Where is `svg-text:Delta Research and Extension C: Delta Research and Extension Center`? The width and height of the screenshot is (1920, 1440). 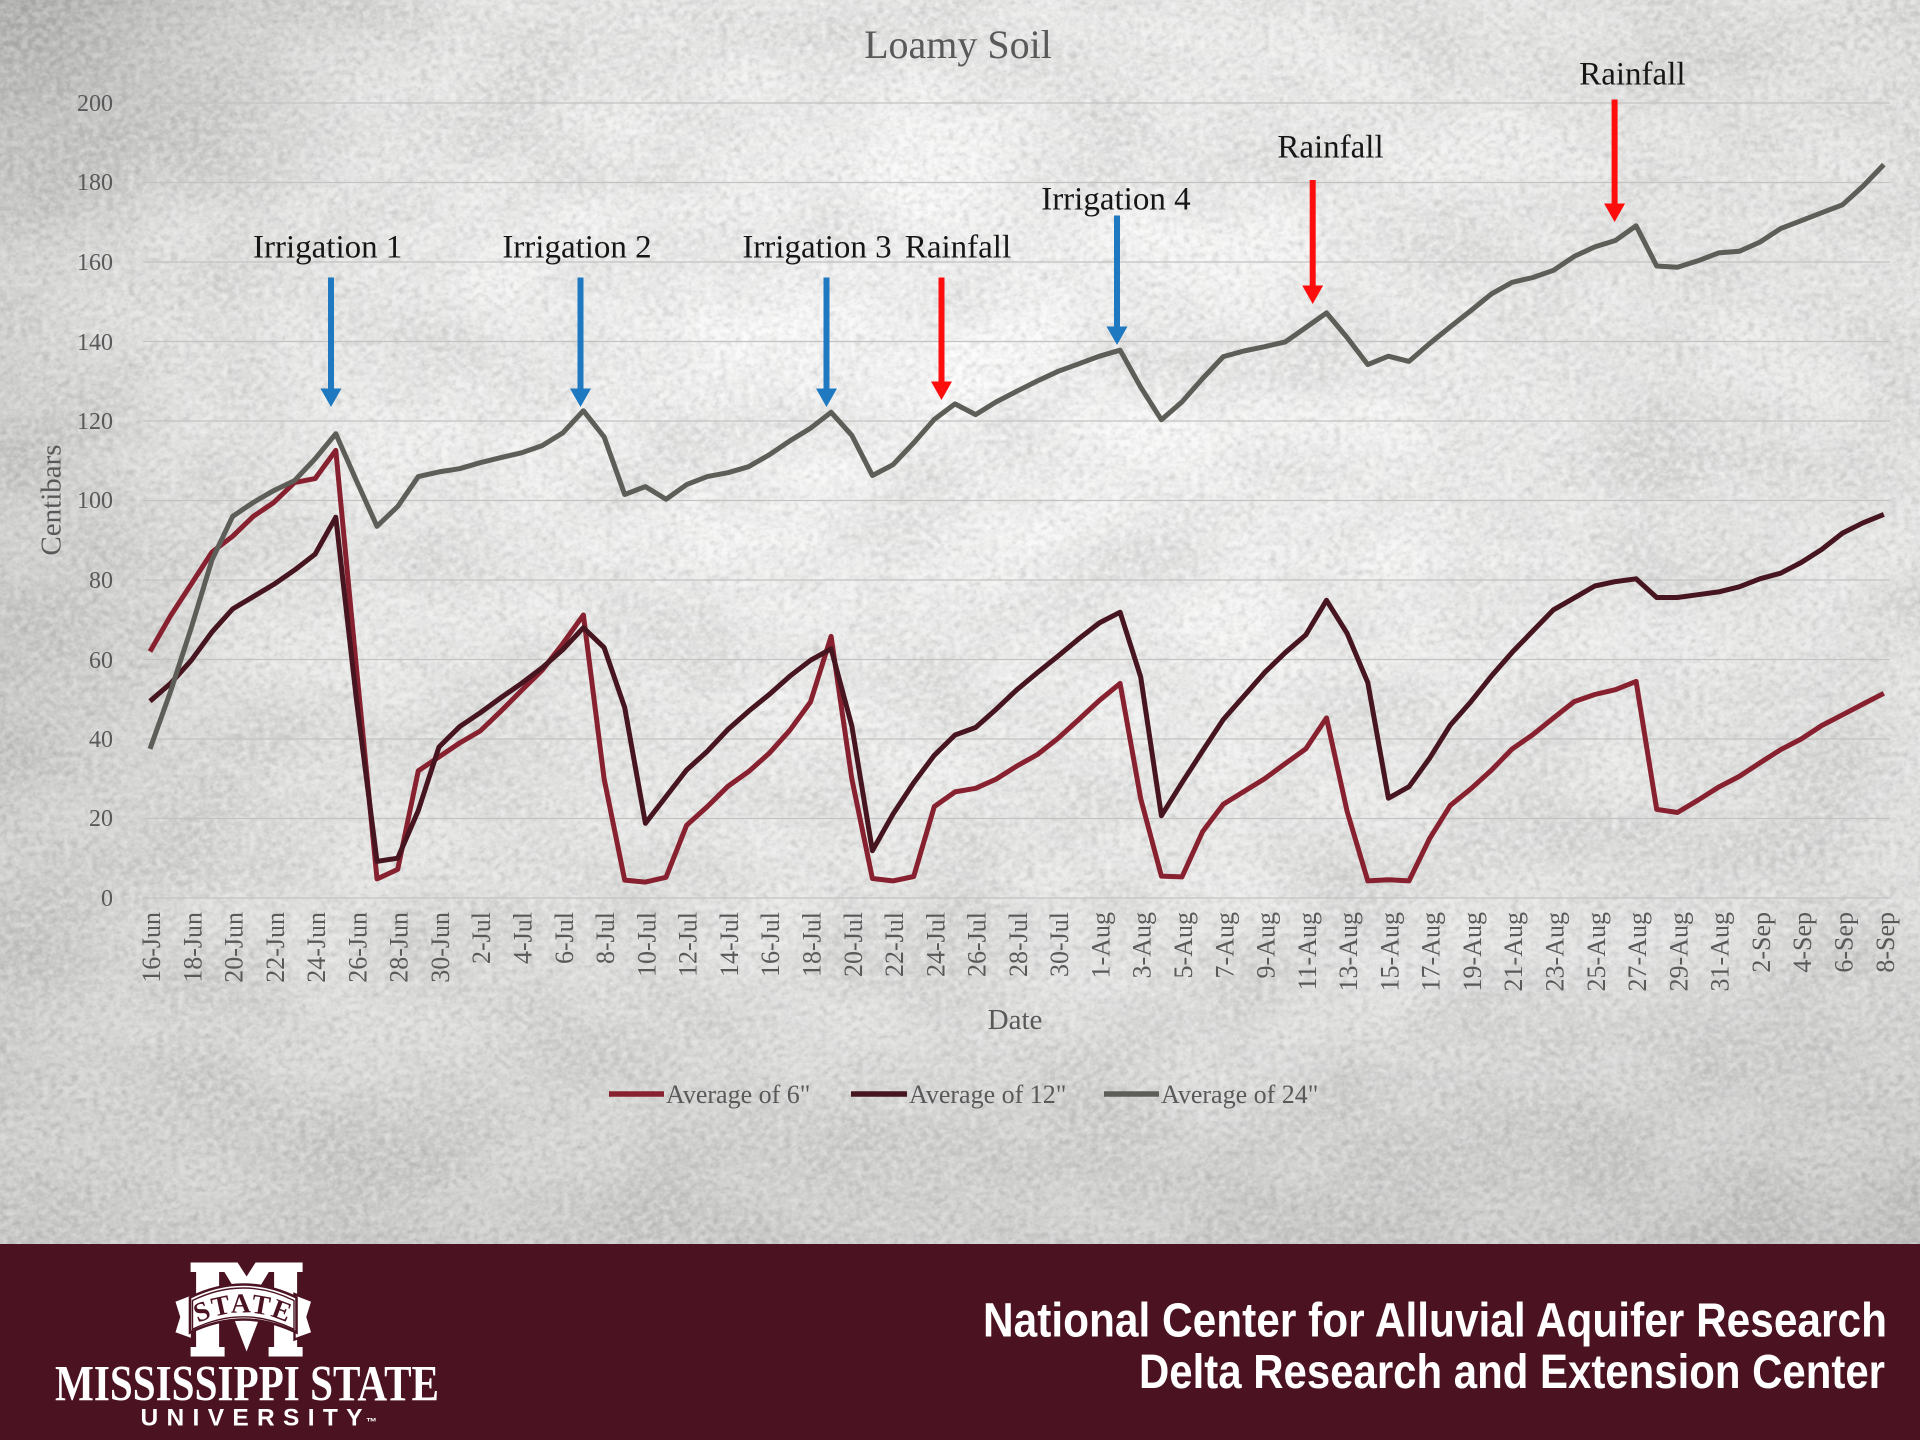 svg-text:Delta Research and Extension C: Delta Research and Extension Center is located at coordinates (1512, 1372).